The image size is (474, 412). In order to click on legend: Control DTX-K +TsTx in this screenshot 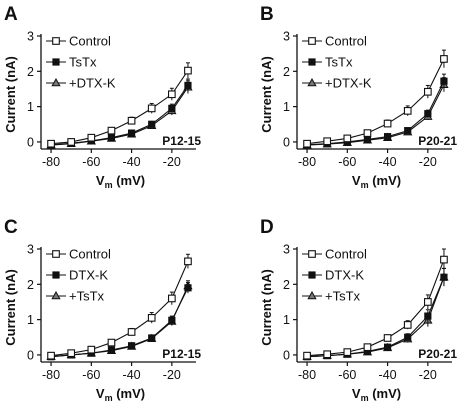, I will do `click(334, 275)`.